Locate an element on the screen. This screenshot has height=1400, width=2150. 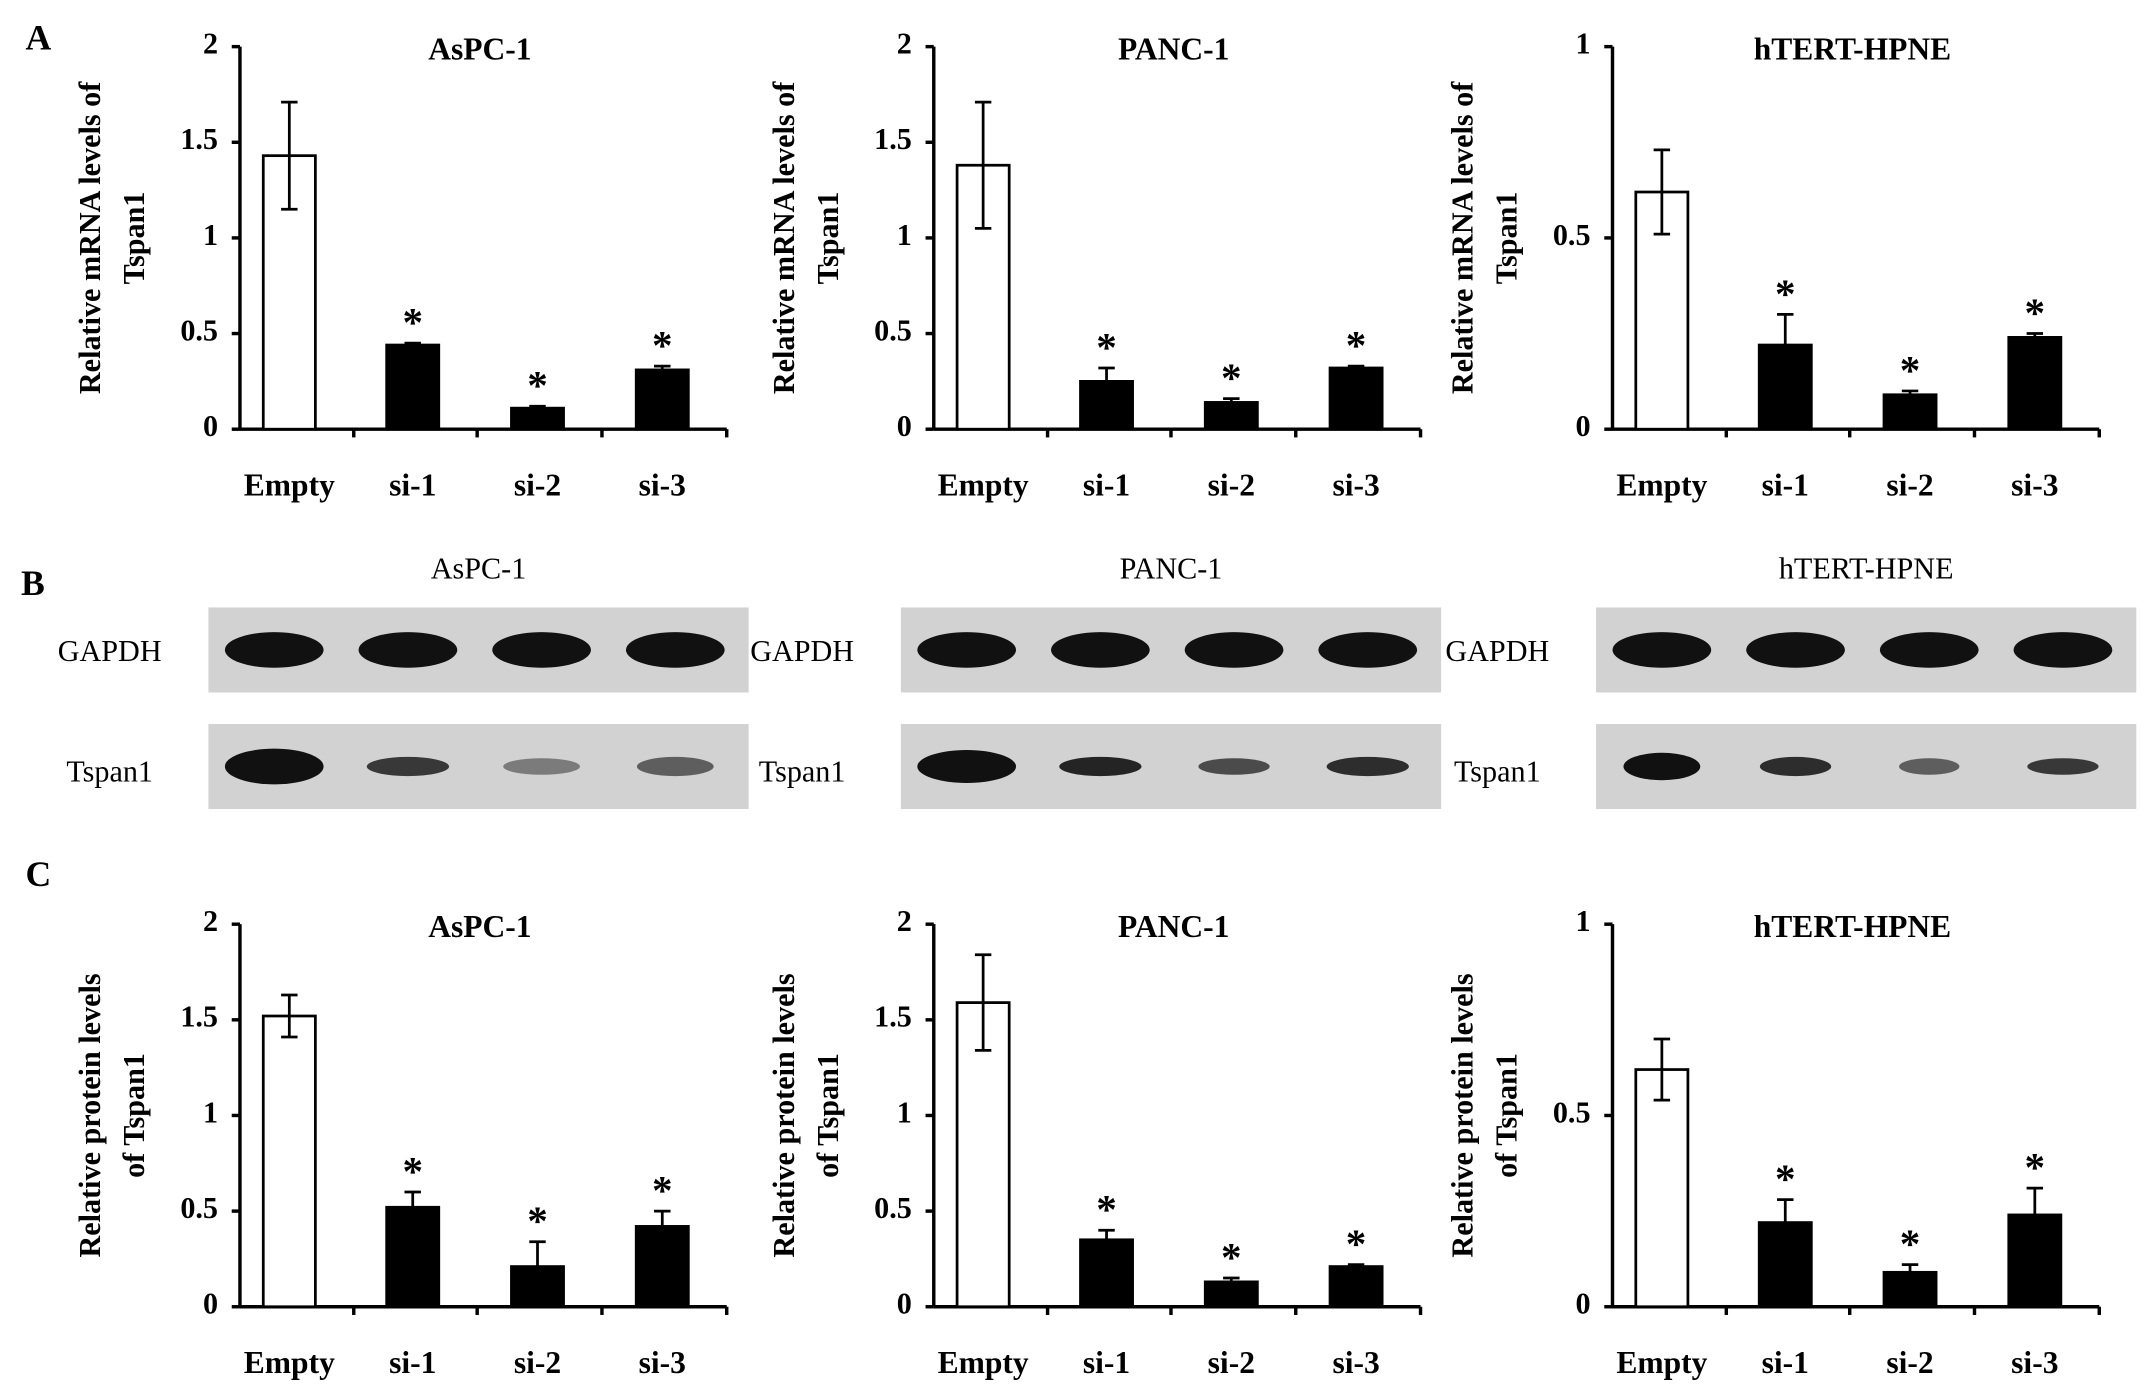
blot-title: hTERT-HPNE is located at coordinates (1866, 569).